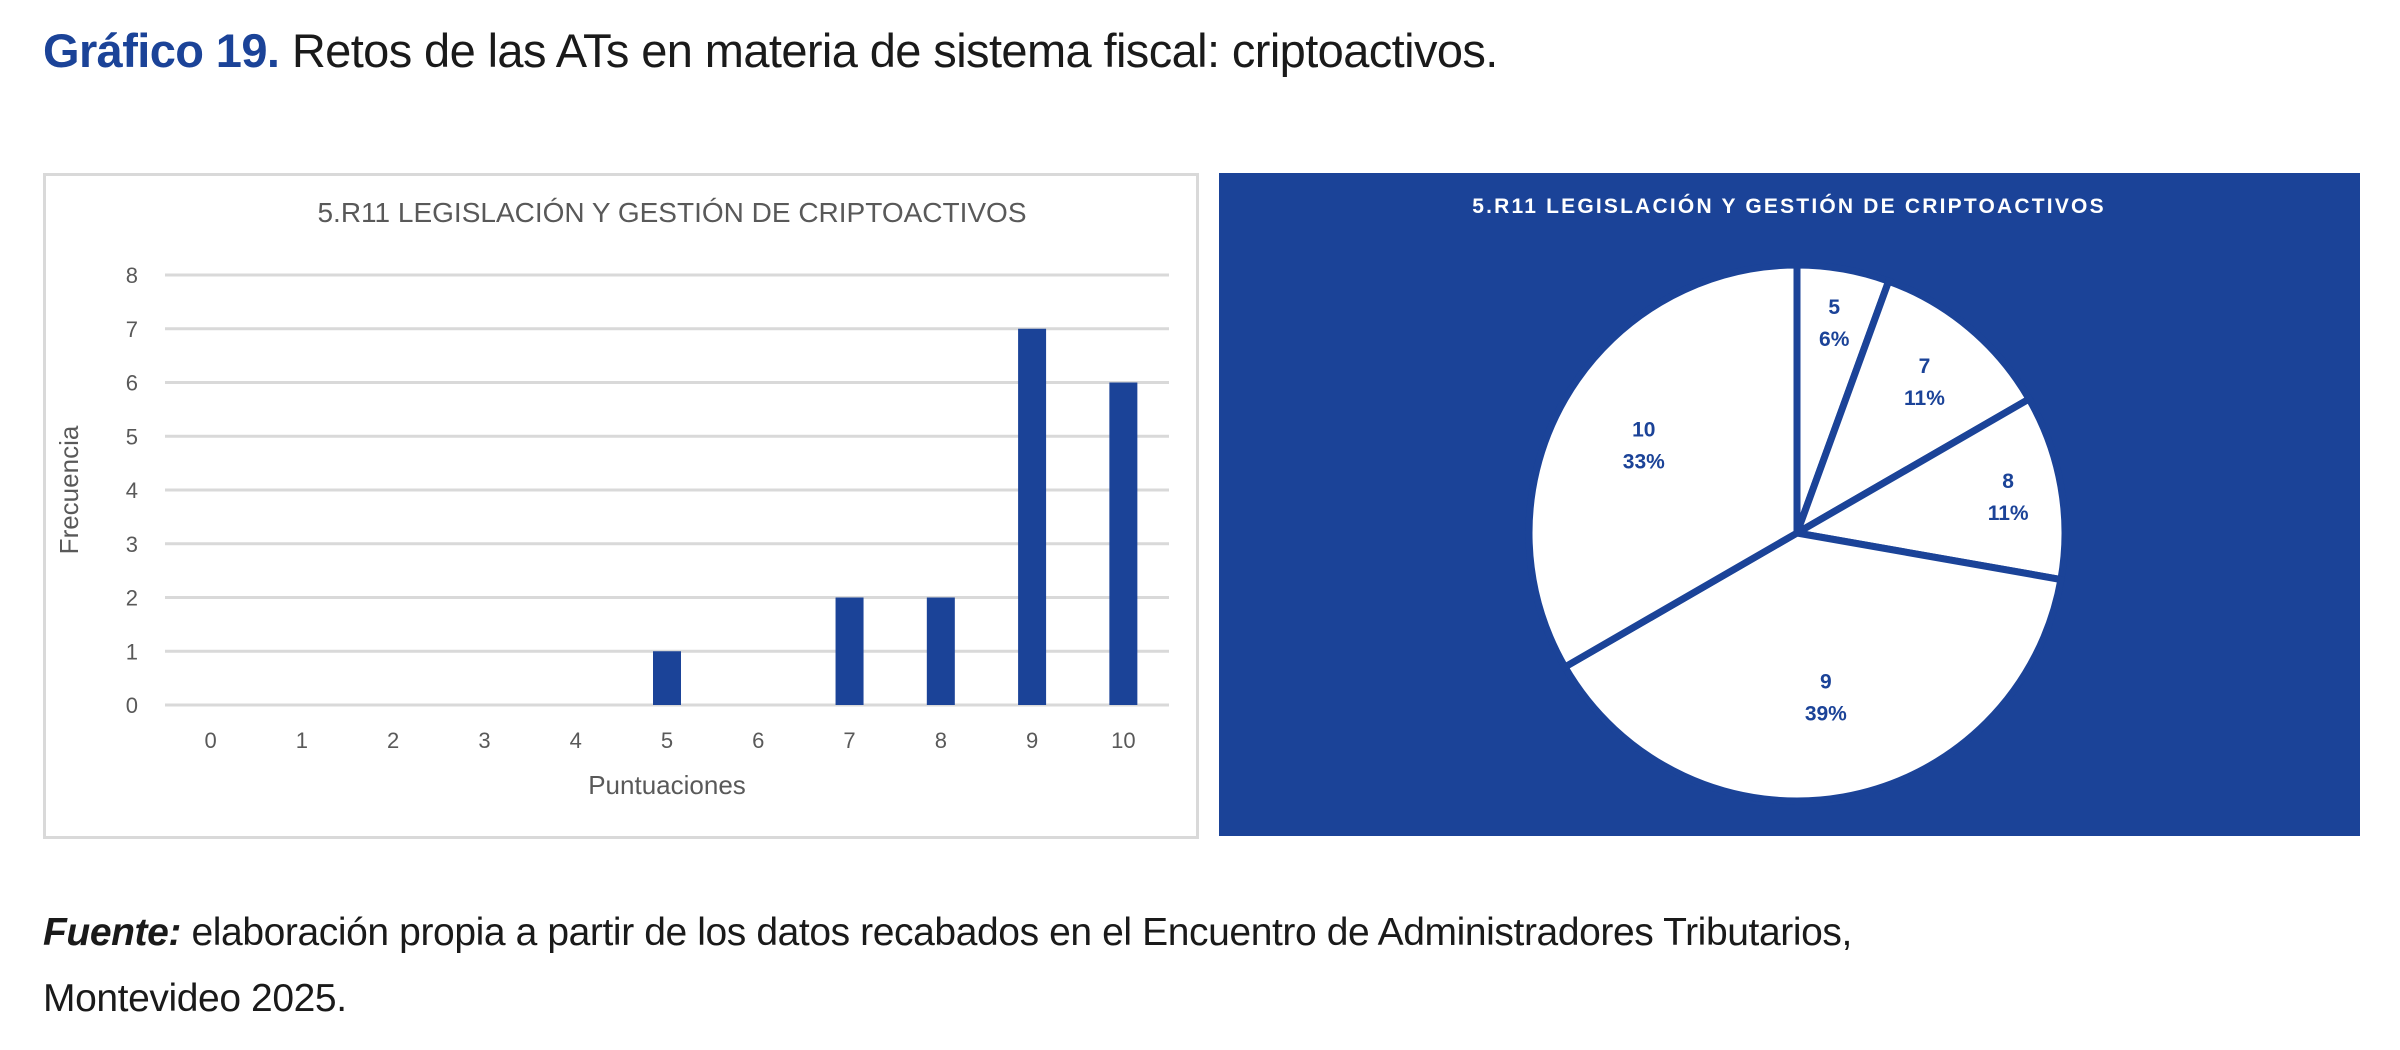 This screenshot has height=1050, width=2400. What do you see at coordinates (132, 436) in the screenshot?
I see `y-tick-label: 5` at bounding box center [132, 436].